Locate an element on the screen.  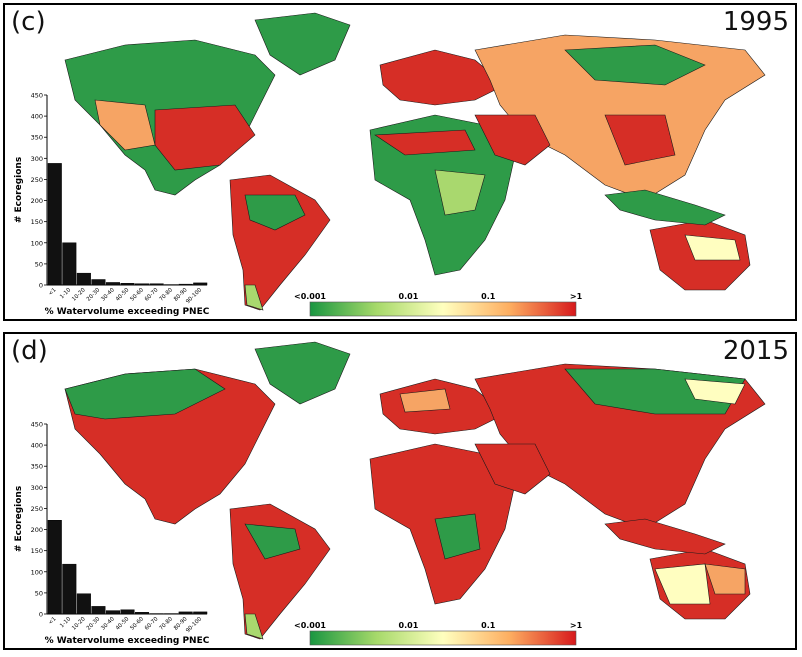
y-tick-label: 50 is located at coordinates (39, 593).